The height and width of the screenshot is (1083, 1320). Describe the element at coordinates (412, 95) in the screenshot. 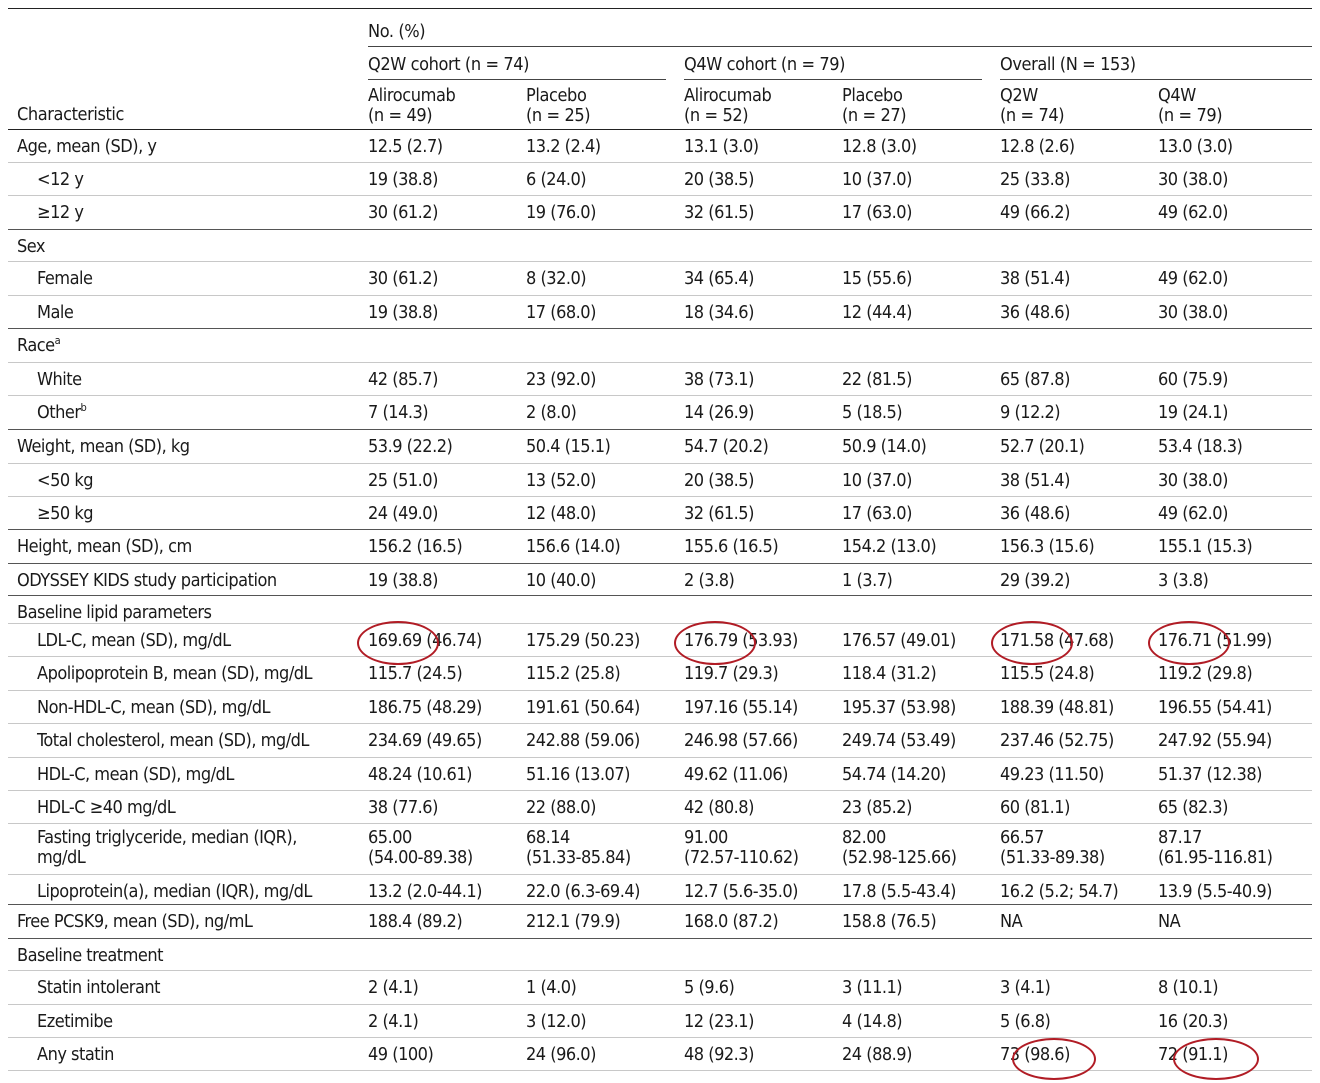

I see `header-col-1-title: Alirocumab` at that location.